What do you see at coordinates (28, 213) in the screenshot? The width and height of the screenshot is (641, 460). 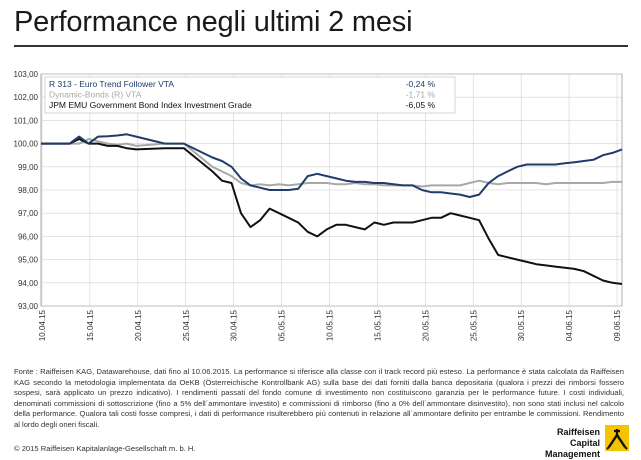 I see `y-tick-label: 97,00` at bounding box center [28, 213].